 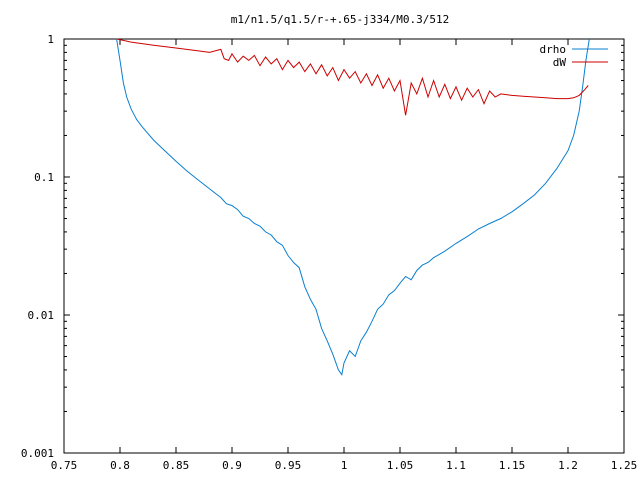 I want to click on y-tick-label: 0.1, so click(x=44, y=177).